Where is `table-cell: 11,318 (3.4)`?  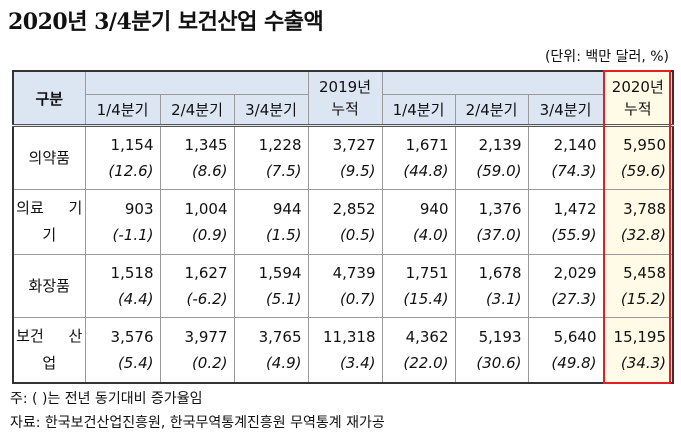
table-cell: 11,318 (3.4) is located at coordinates (345, 350).